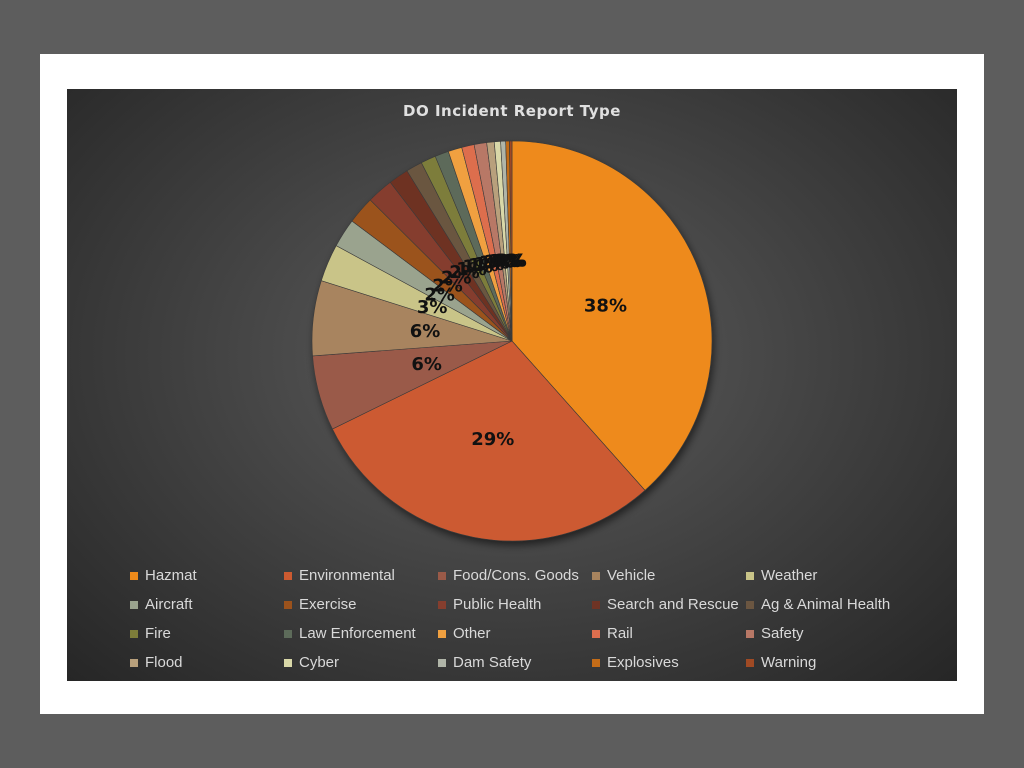  I want to click on legend-label: Weather, so click(789, 575).